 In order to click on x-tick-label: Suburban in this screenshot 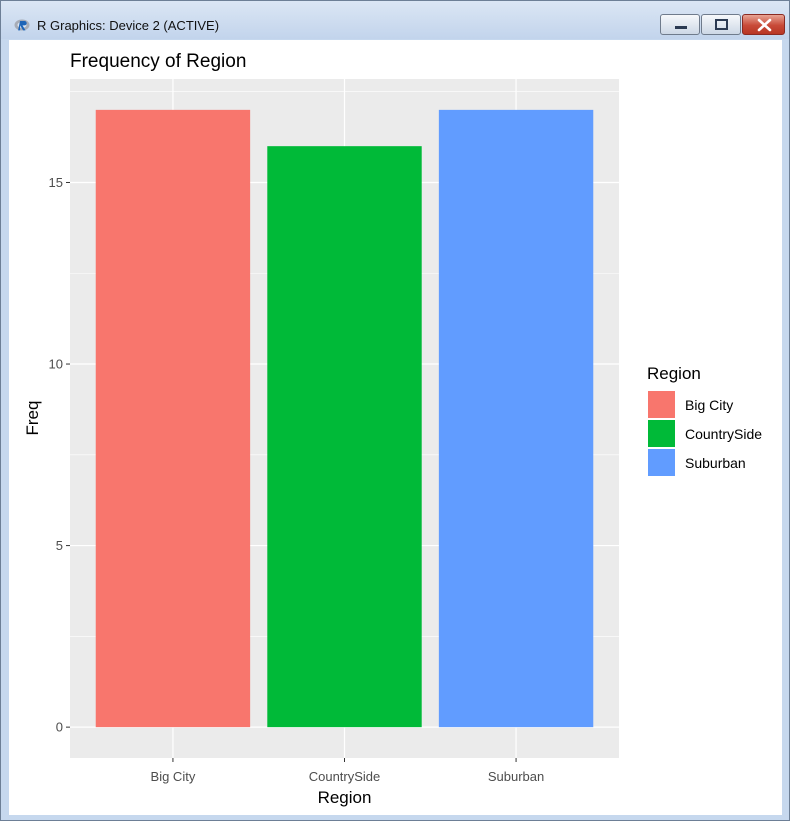, I will do `click(516, 776)`.